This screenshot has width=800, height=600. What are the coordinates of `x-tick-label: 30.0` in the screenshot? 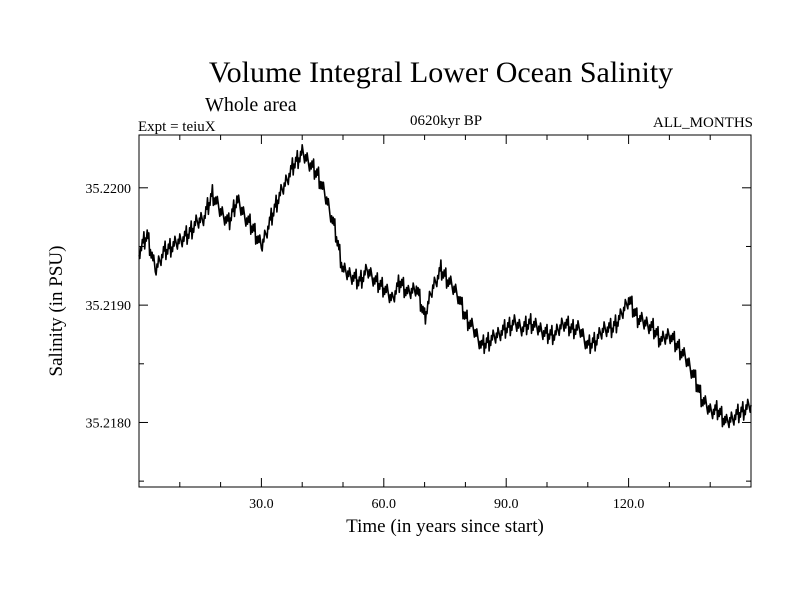 It's located at (261, 504).